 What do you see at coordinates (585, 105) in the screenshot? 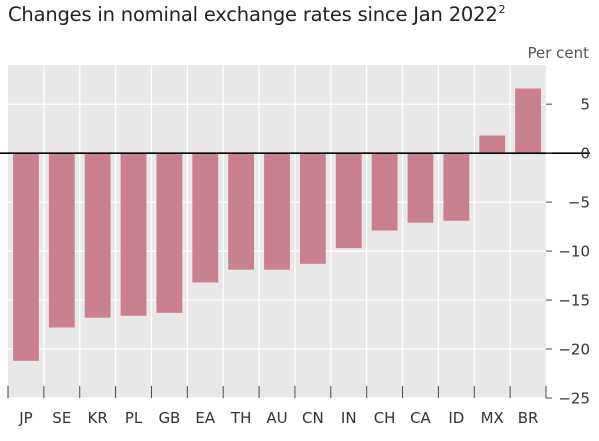
I see `y-tick-label: 5` at bounding box center [585, 105].